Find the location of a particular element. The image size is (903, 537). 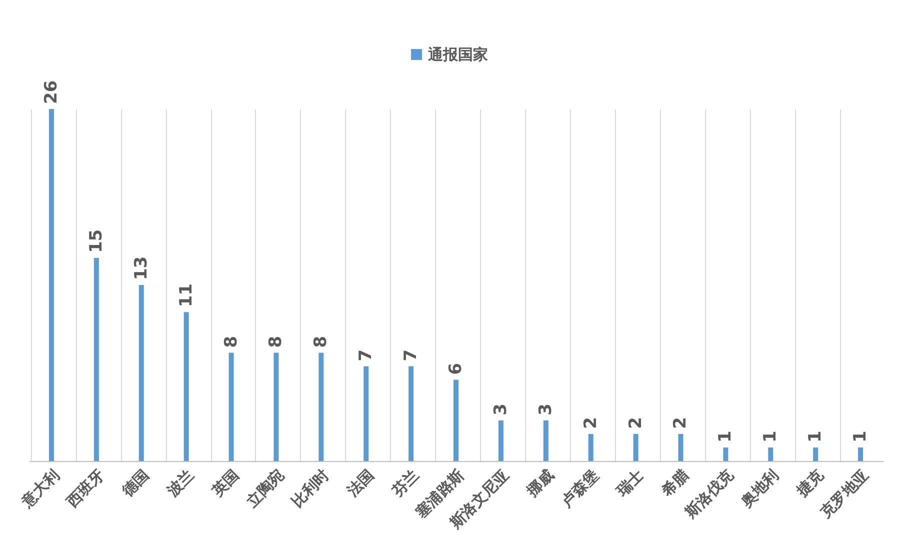

x-tick-label: 波兰 is located at coordinates (180, 483).